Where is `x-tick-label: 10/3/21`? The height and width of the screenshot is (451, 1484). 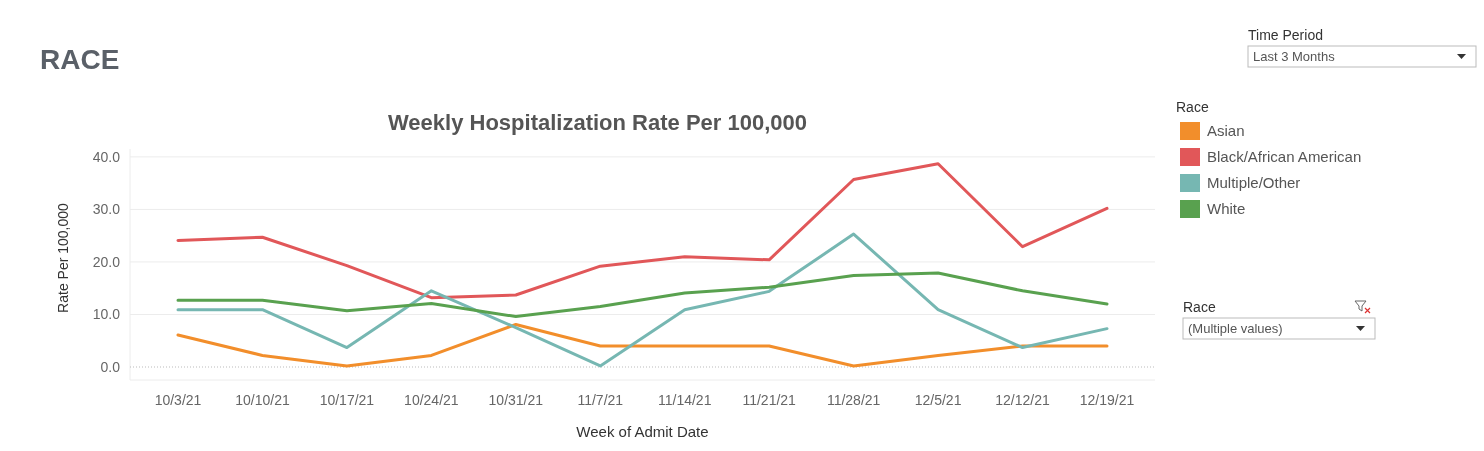
x-tick-label: 10/3/21 is located at coordinates (178, 400).